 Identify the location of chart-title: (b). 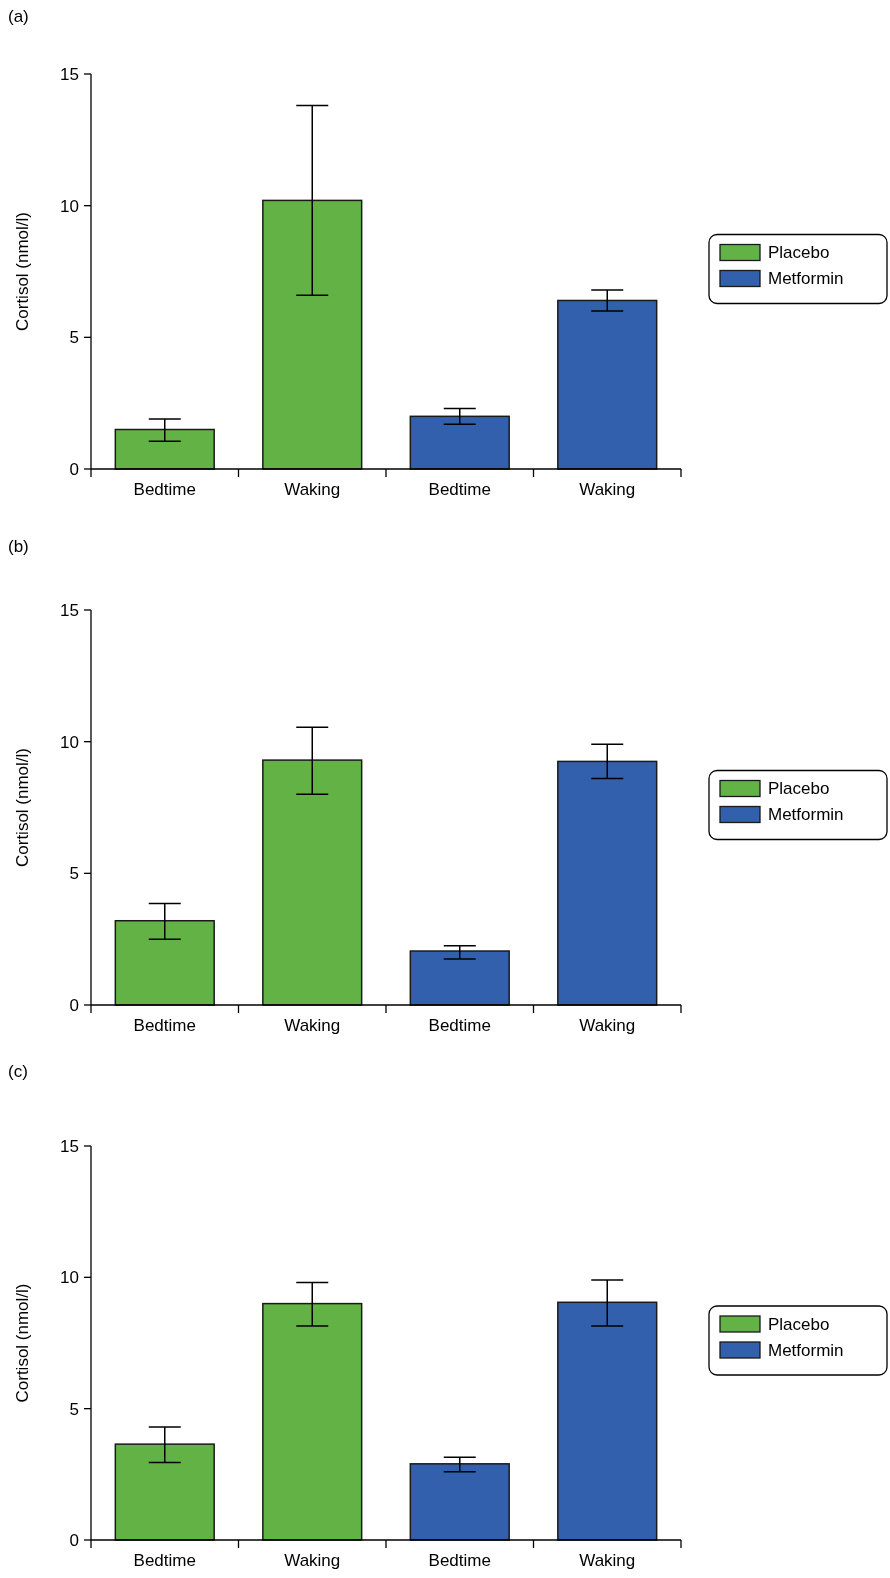
(18, 546).